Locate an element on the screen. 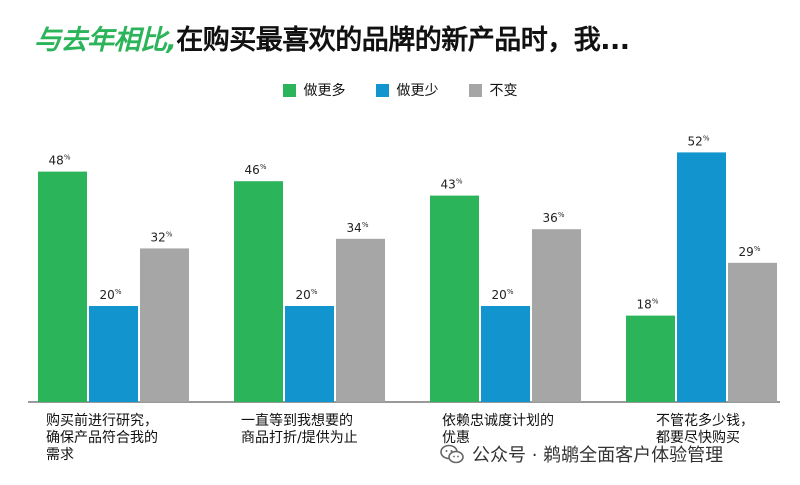 This screenshot has width=800, height=485. legend: 做更多 做更少 不变 is located at coordinates (400, 90).